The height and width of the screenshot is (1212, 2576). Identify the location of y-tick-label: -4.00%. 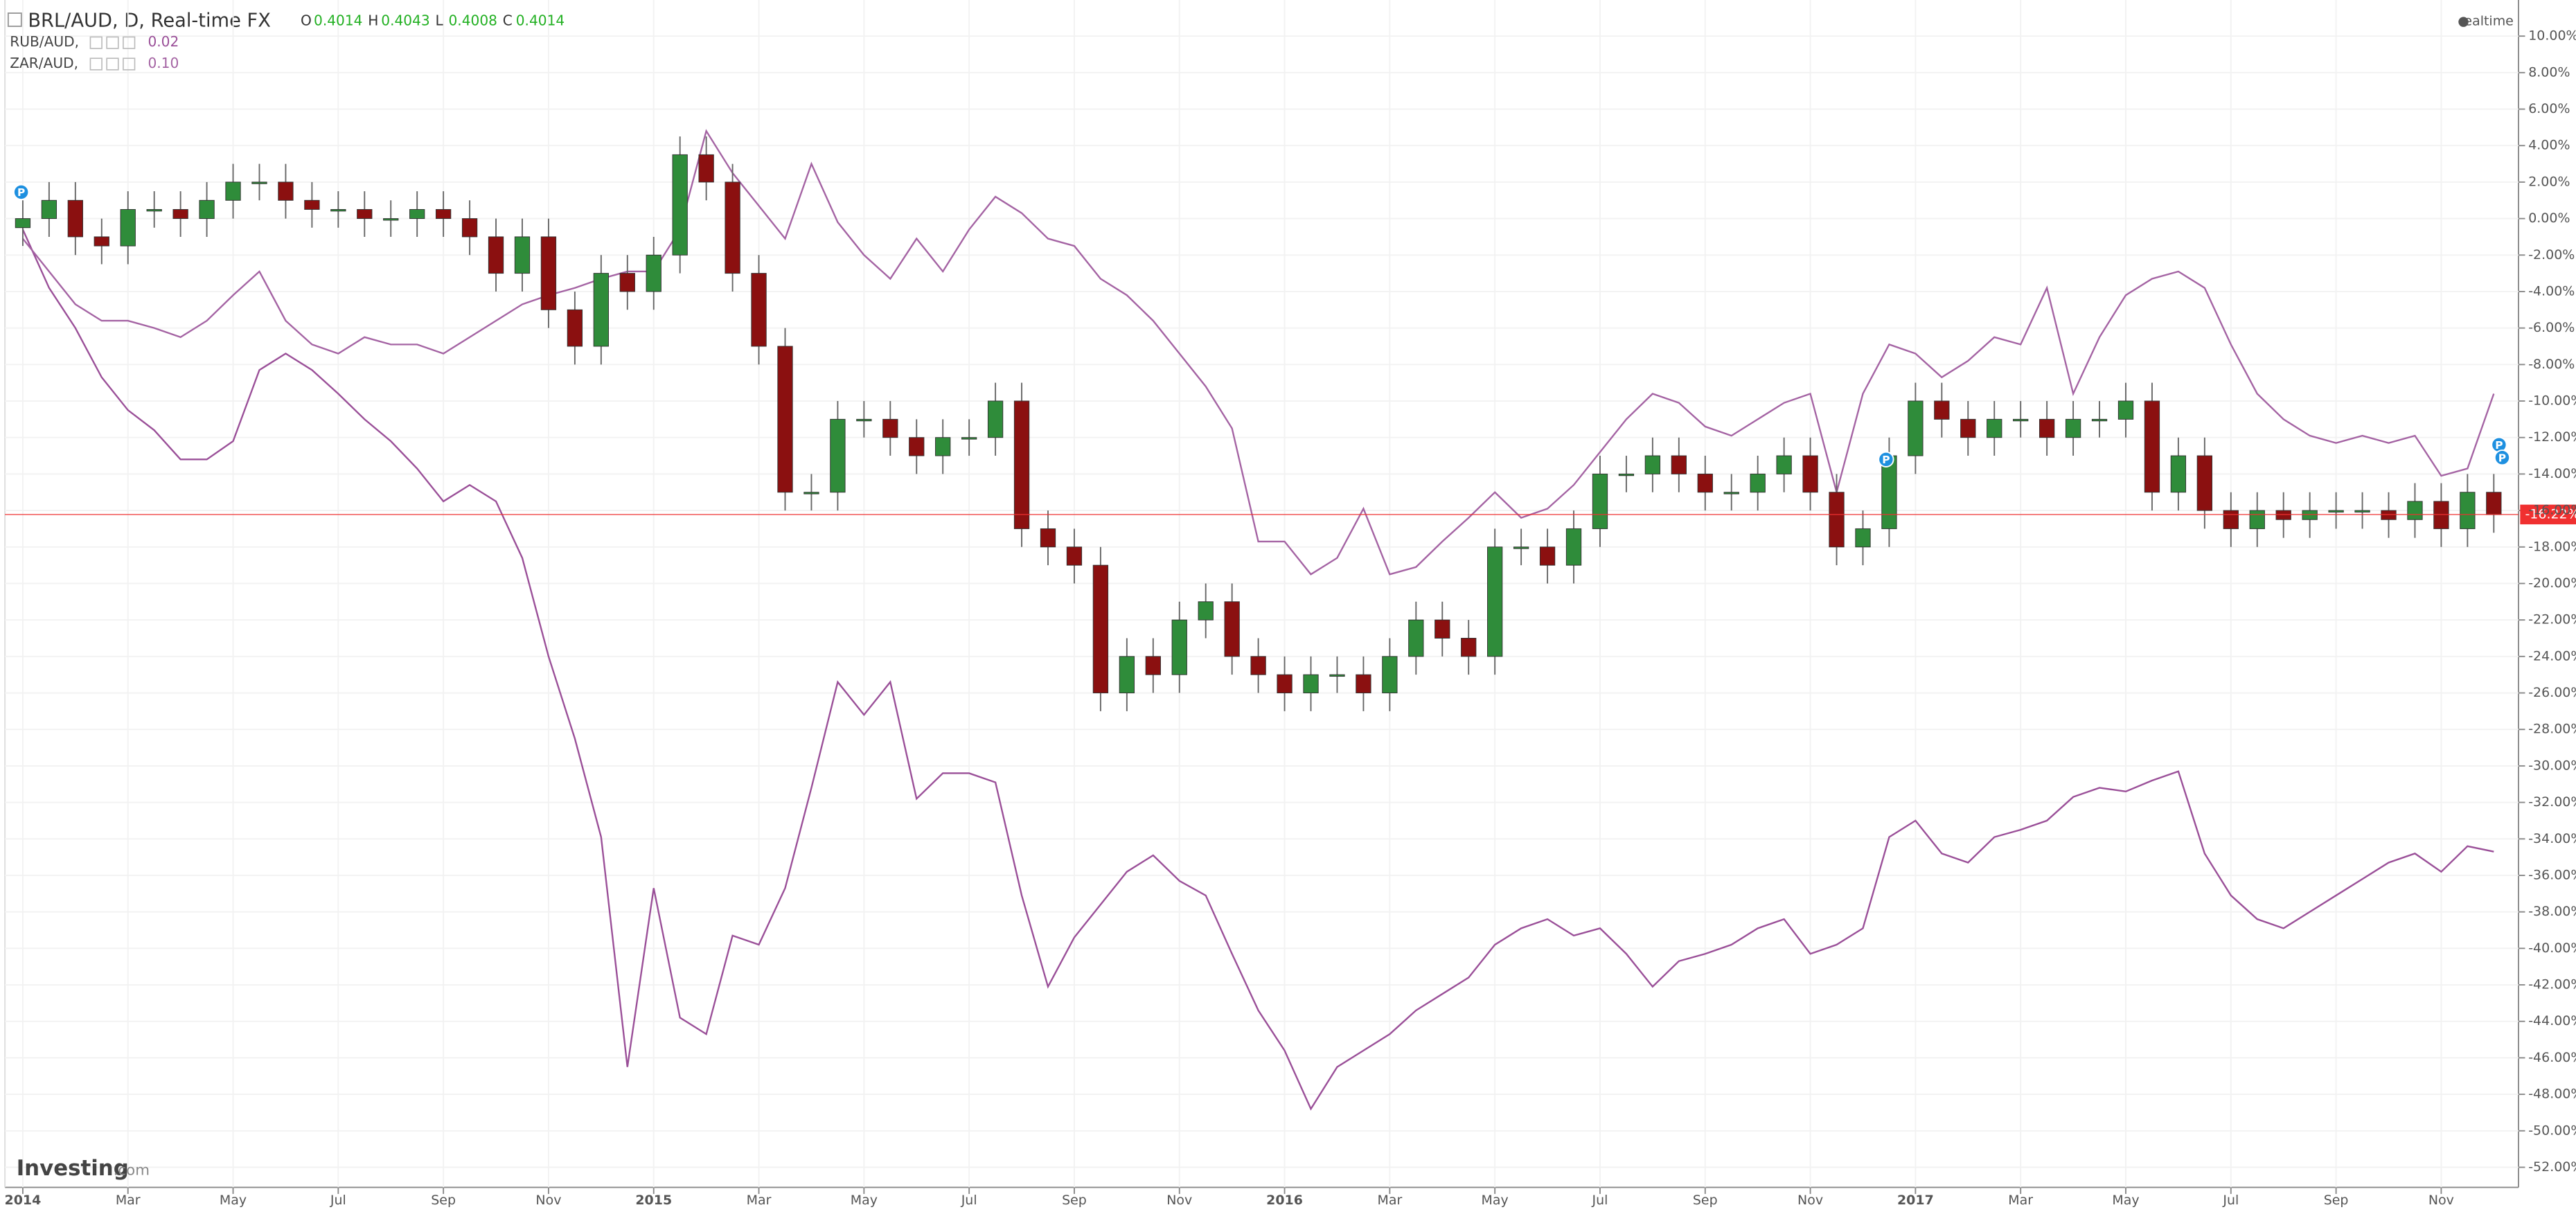
(2551, 291).